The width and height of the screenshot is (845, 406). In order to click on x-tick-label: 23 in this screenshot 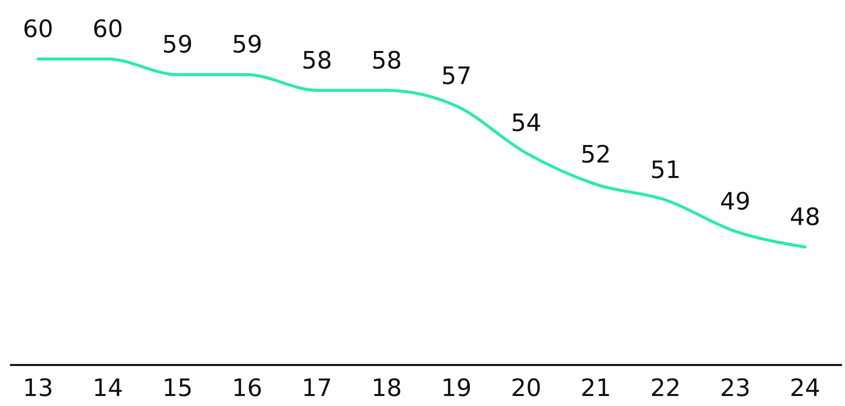, I will do `click(735, 388)`.